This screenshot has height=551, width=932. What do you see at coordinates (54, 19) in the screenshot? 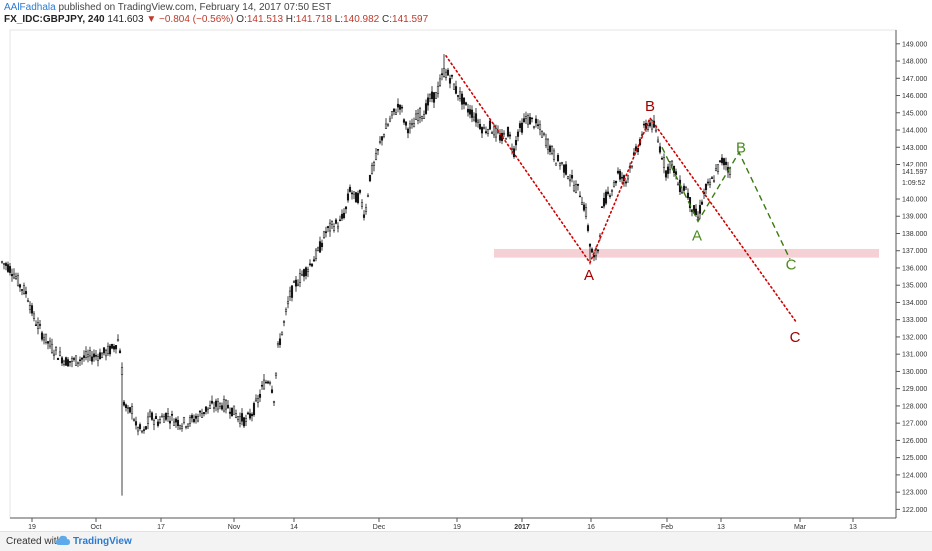
I see `symbol-label: FX_IDC:GBPJPY, 240` at bounding box center [54, 19].